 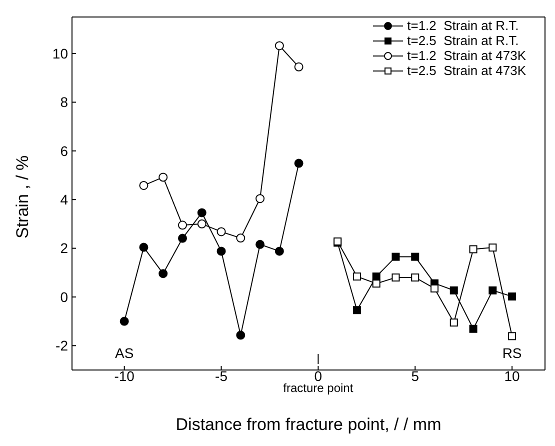 What do you see at coordinates (512, 353) in the screenshot?
I see `annotation: RS` at bounding box center [512, 353].